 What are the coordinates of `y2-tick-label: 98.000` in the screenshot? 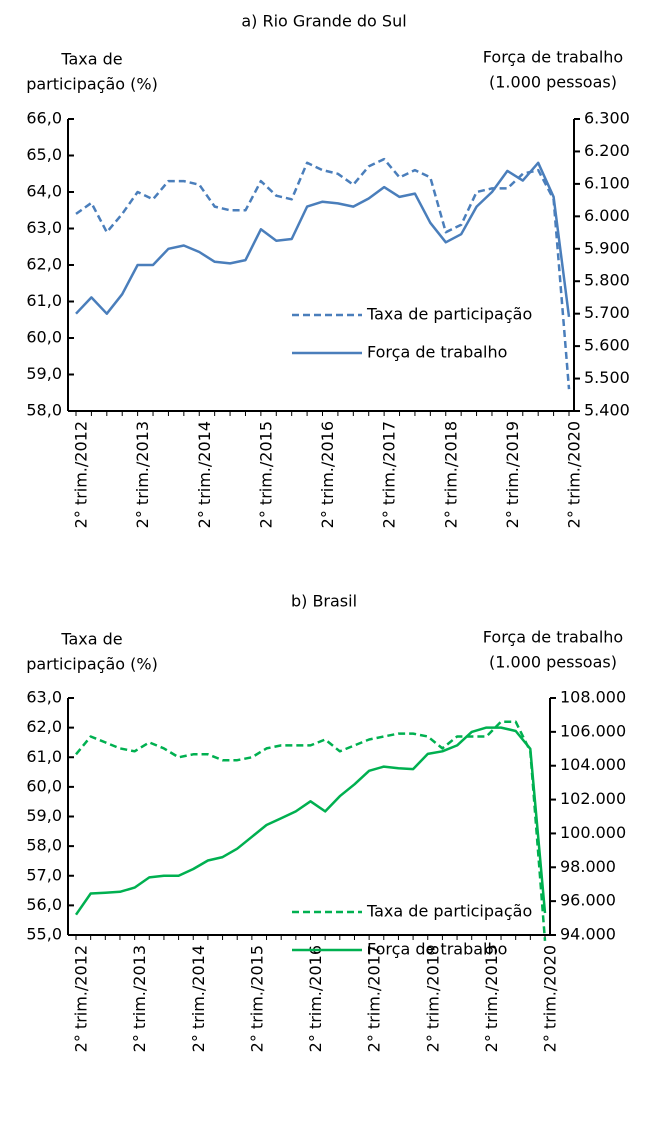 It's located at (588, 866).